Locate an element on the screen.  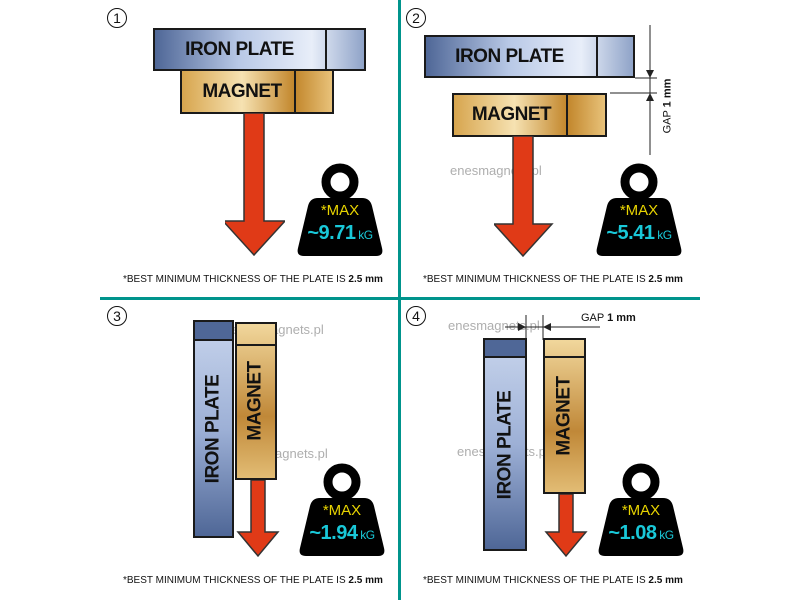
max-value: ~9.71 is located at coordinates (331, 233).